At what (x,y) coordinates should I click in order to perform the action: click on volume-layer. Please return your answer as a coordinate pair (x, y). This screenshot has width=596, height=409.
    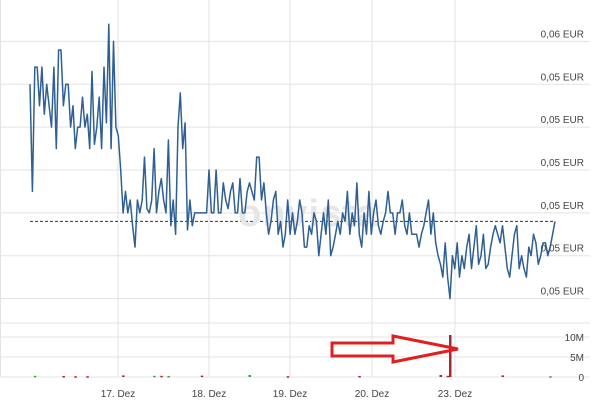
    Looking at the image, I should click on (292, 356).